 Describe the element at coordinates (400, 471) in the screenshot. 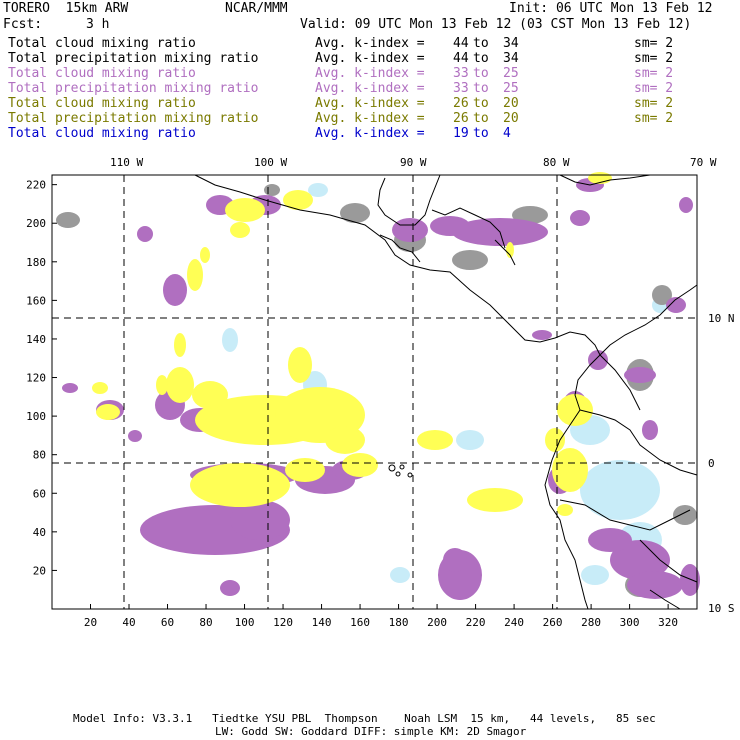

I see `galapagos-islands` at that location.